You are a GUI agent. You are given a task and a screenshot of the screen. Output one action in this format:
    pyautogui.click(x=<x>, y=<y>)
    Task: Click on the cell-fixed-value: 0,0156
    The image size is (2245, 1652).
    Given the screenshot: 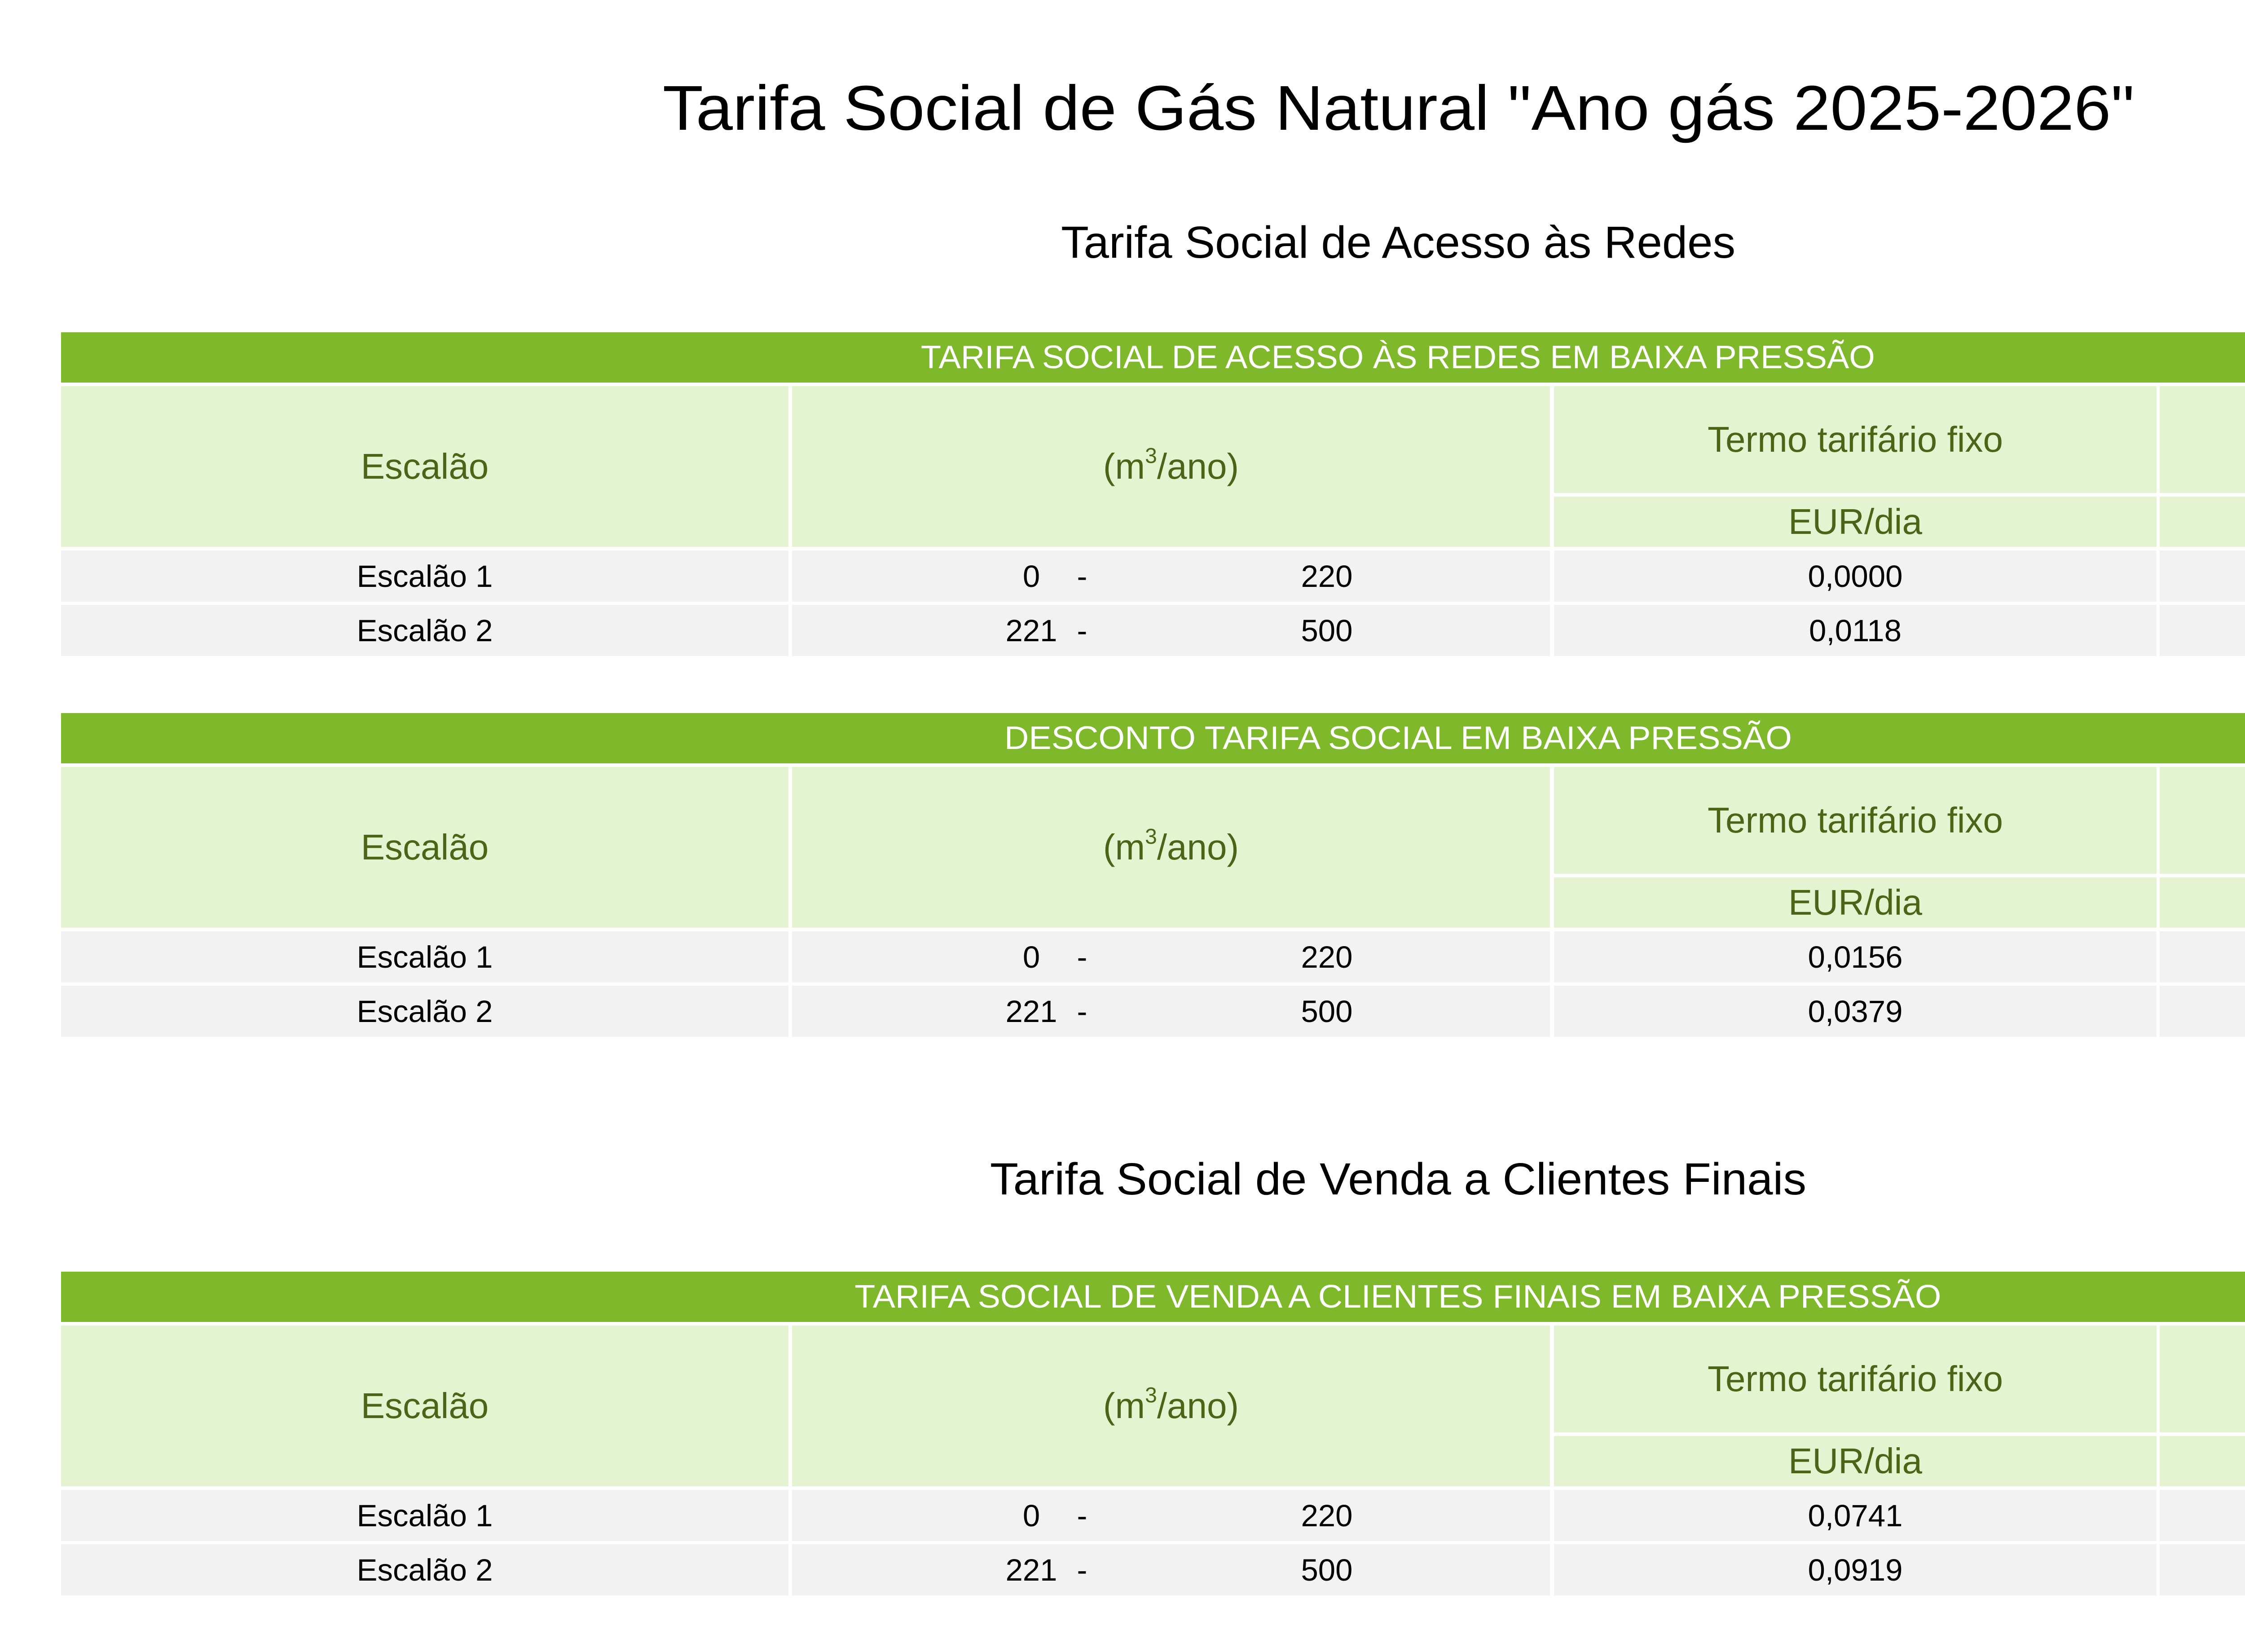 What is the action you would take?
    pyautogui.click(x=1855, y=956)
    